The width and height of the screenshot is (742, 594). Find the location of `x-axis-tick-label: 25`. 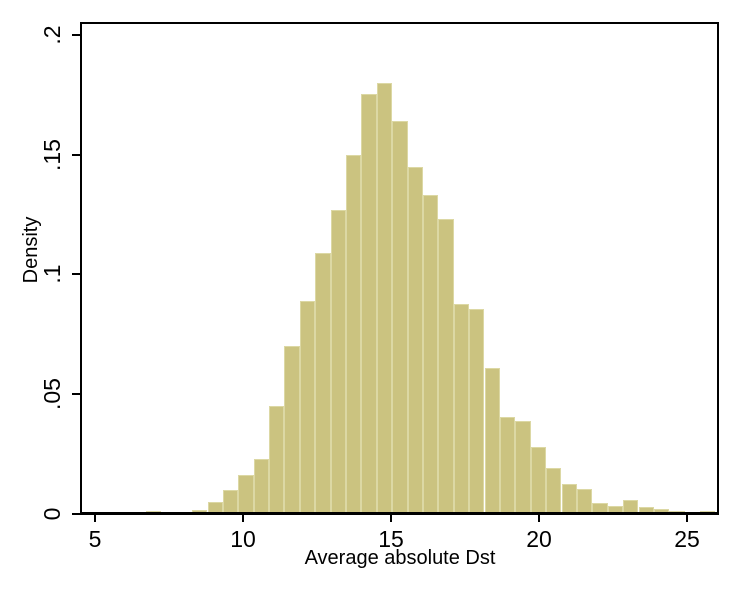

x-axis-tick-label: 25 is located at coordinates (687, 539).